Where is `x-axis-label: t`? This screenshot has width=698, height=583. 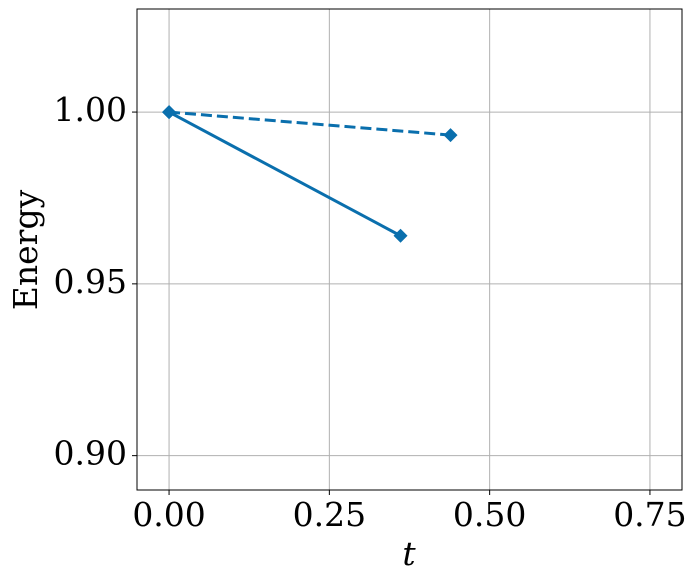
x-axis-label: t is located at coordinates (409, 553).